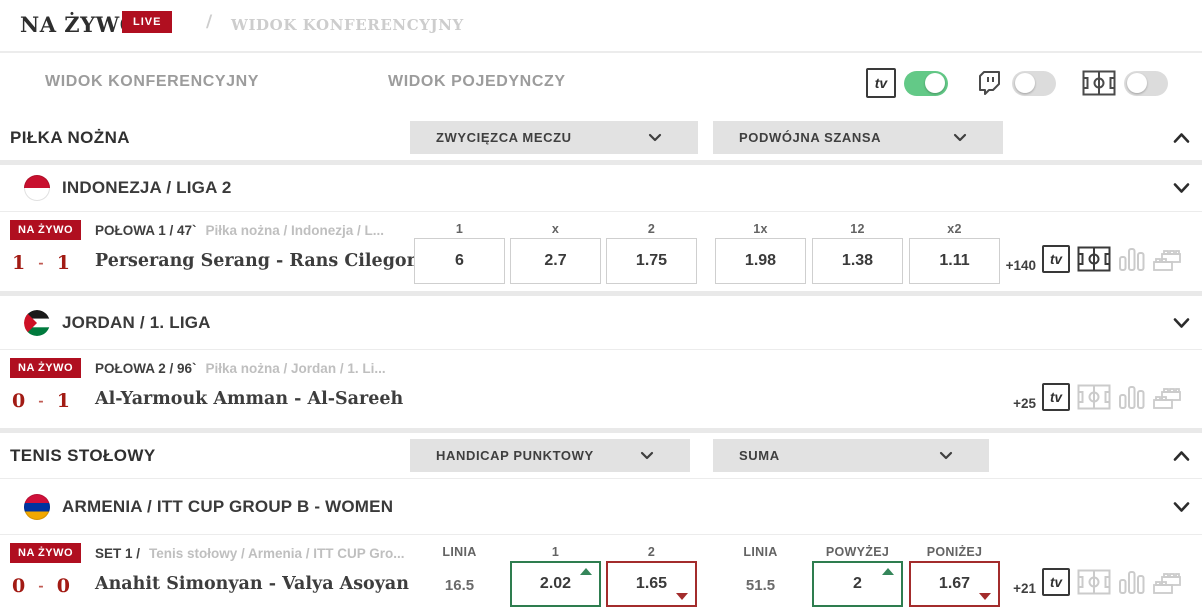 The width and height of the screenshot is (1202, 614). Describe the element at coordinates (37, 322) in the screenshot. I see `jordan-flag-icon` at that location.